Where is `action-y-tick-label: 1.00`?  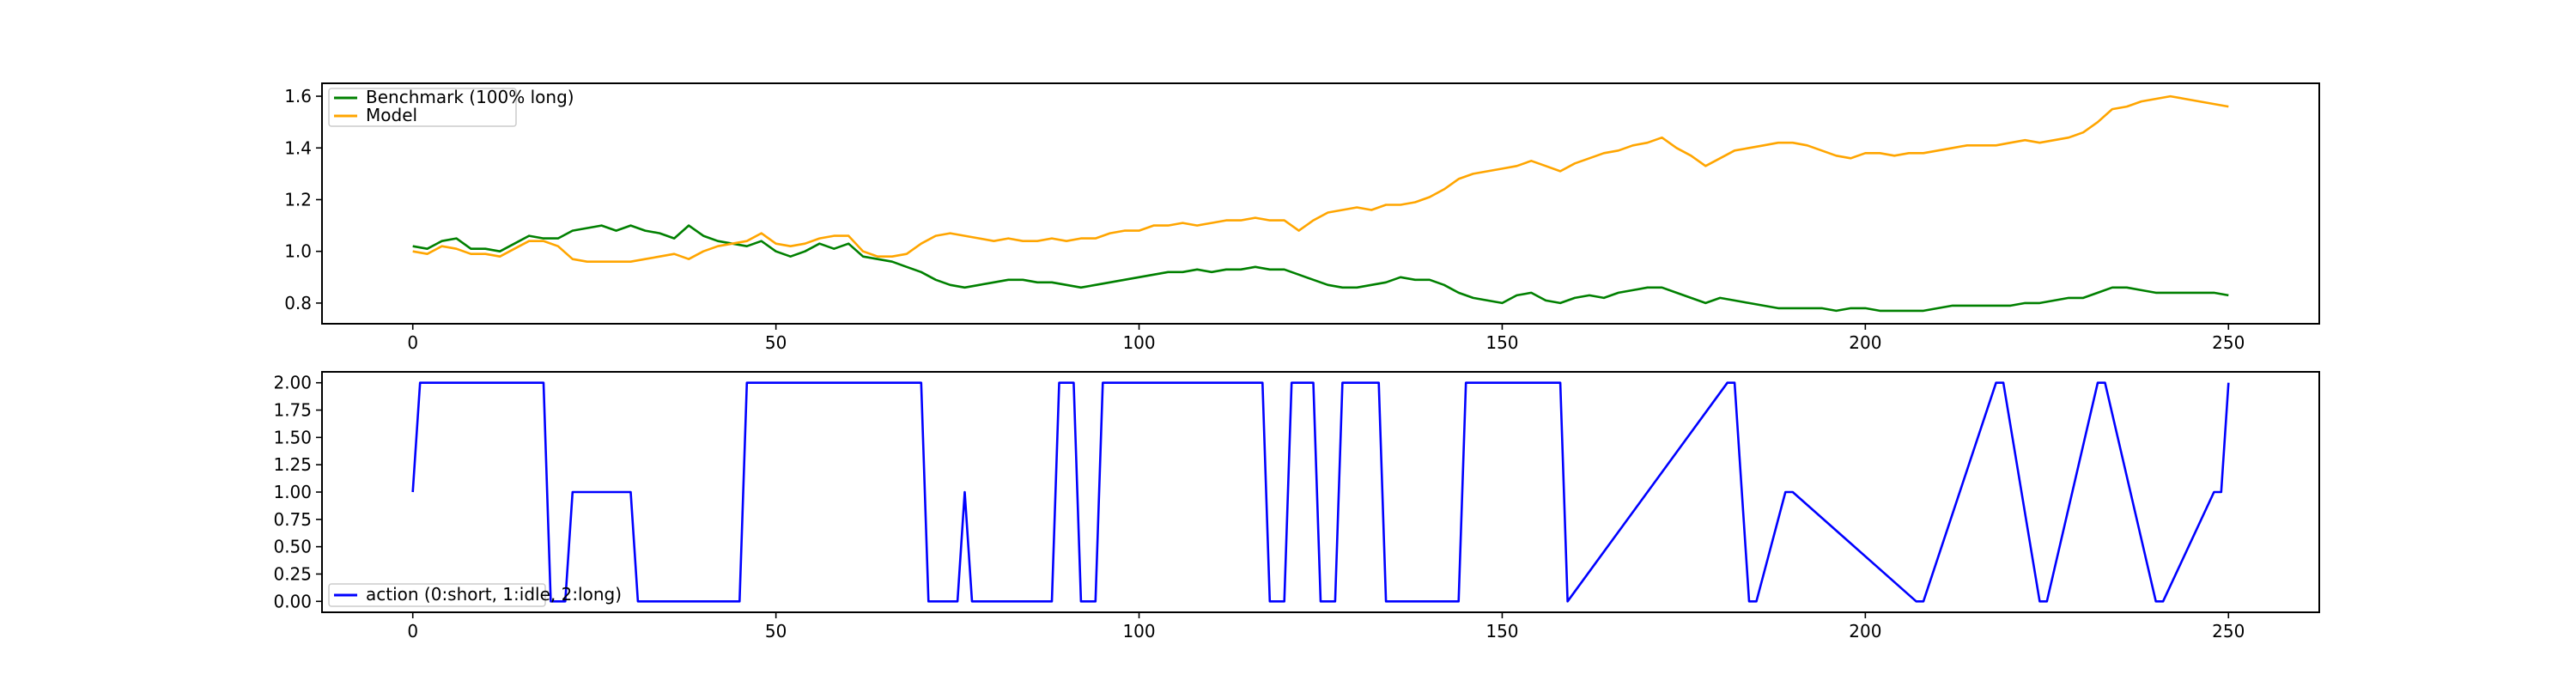 action-y-tick-label: 1.00 is located at coordinates (292, 492).